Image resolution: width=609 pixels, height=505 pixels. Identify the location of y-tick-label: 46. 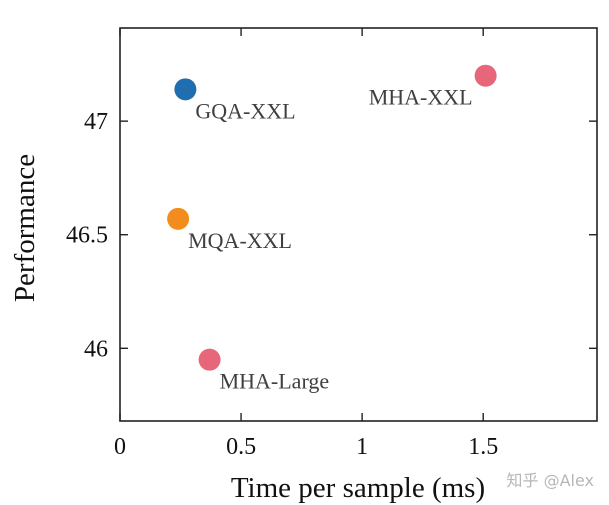
(96, 349).